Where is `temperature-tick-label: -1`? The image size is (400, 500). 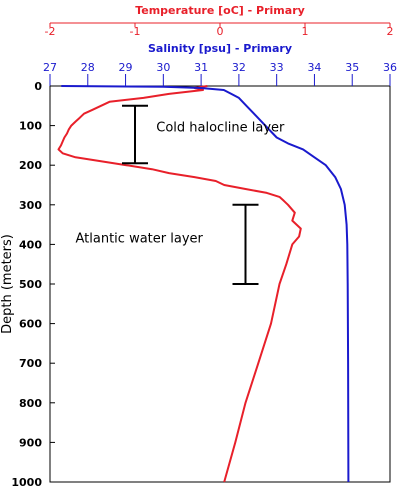
temperature-tick-label: -1 is located at coordinates (135, 31).